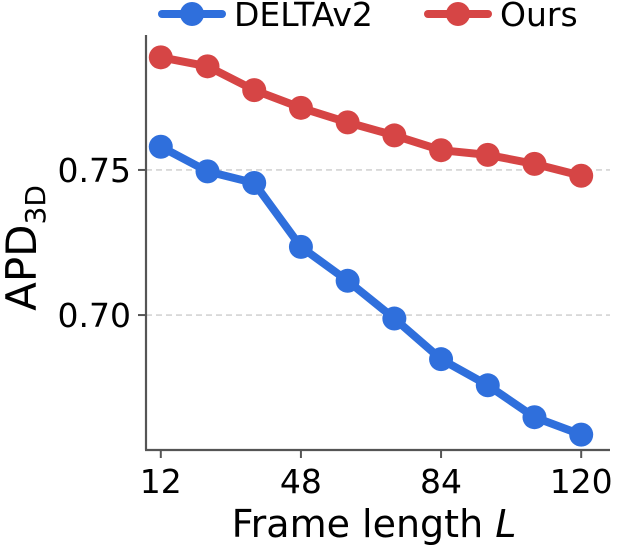 This screenshot has height=552, width=621. I want to click on x-tick-label: 84, so click(441, 481).